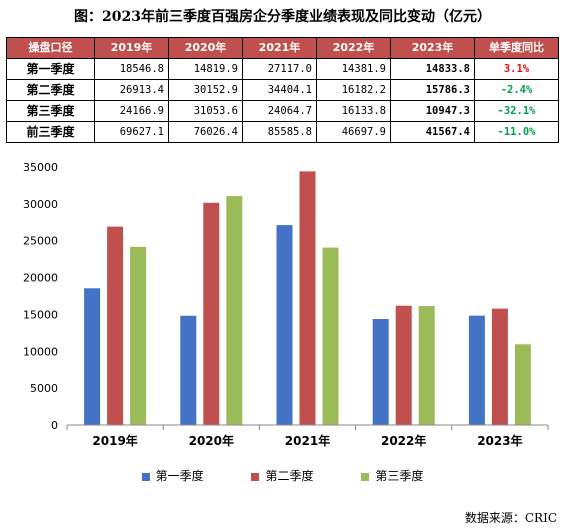  What do you see at coordinates (40, 241) in the screenshot?
I see `y-tick-label: 25000` at bounding box center [40, 241].